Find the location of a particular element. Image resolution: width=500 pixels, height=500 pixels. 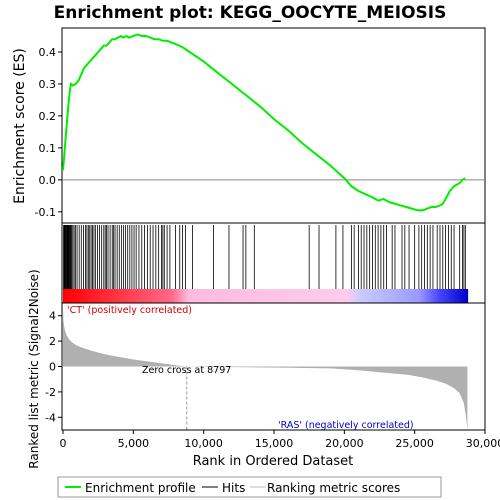

es-y-tick-label: 0.0 is located at coordinates (48, 180).